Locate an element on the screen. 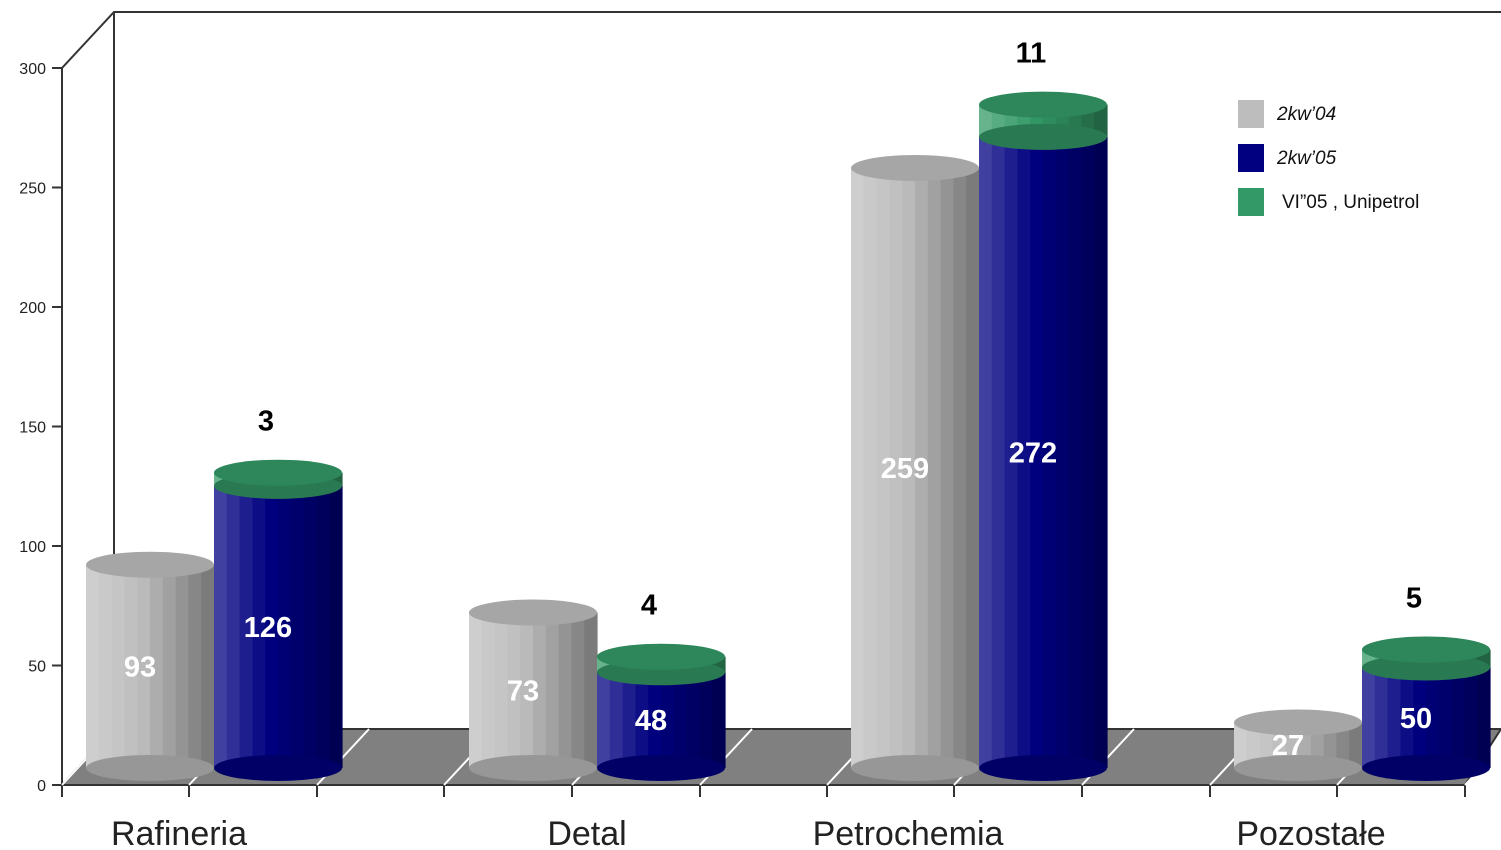  y-tick-label: 0 is located at coordinates (41, 786).